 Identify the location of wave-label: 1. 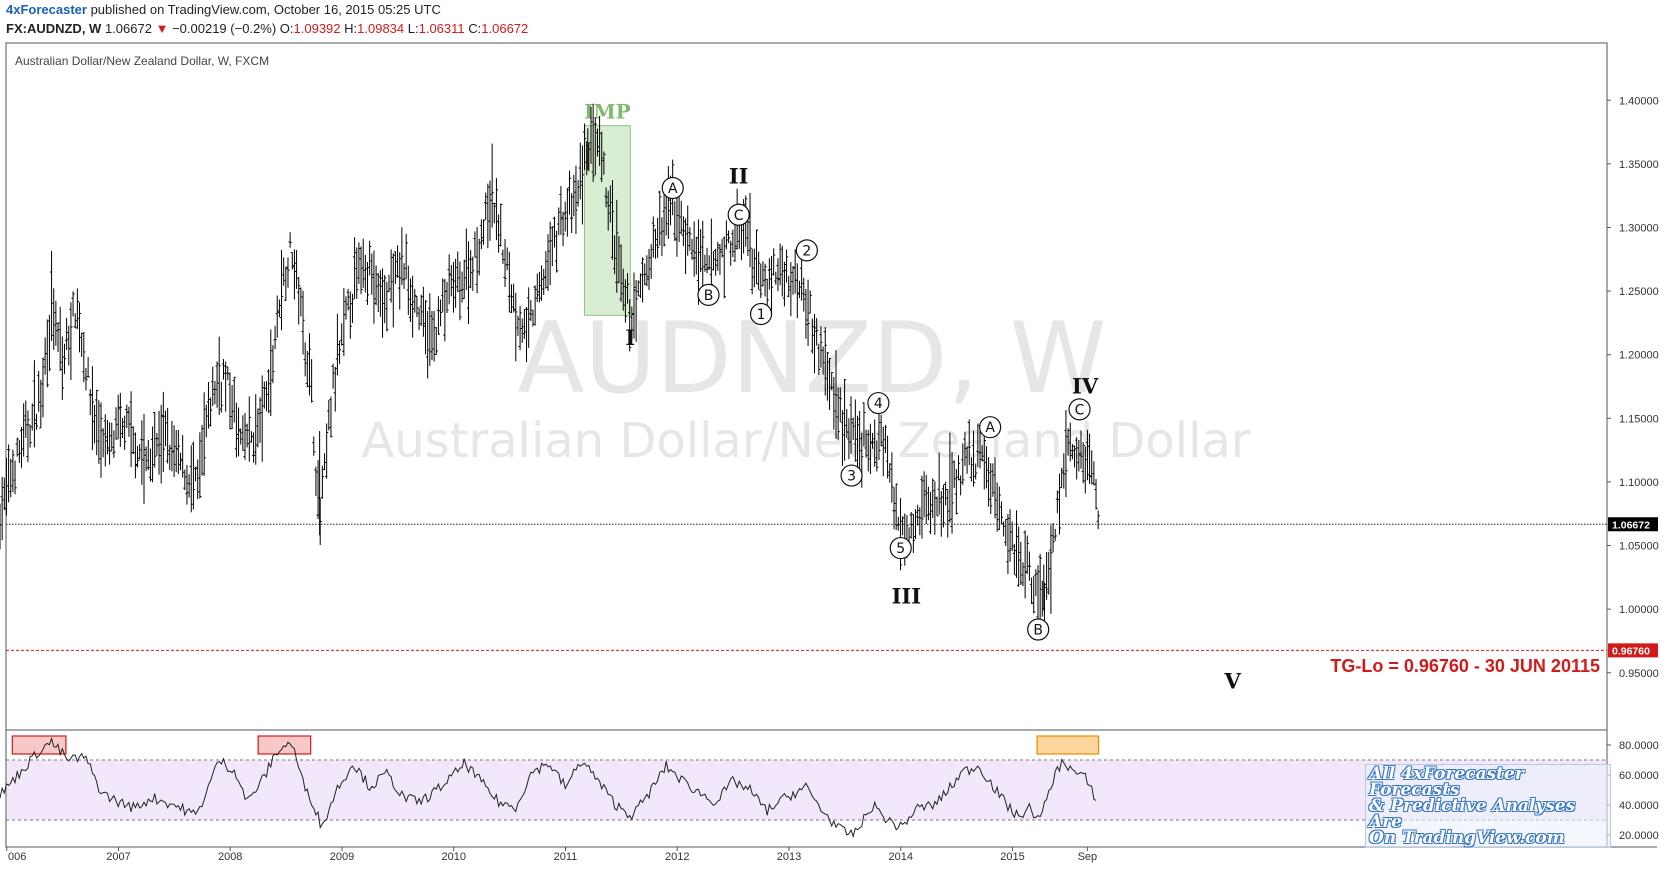
(761, 315).